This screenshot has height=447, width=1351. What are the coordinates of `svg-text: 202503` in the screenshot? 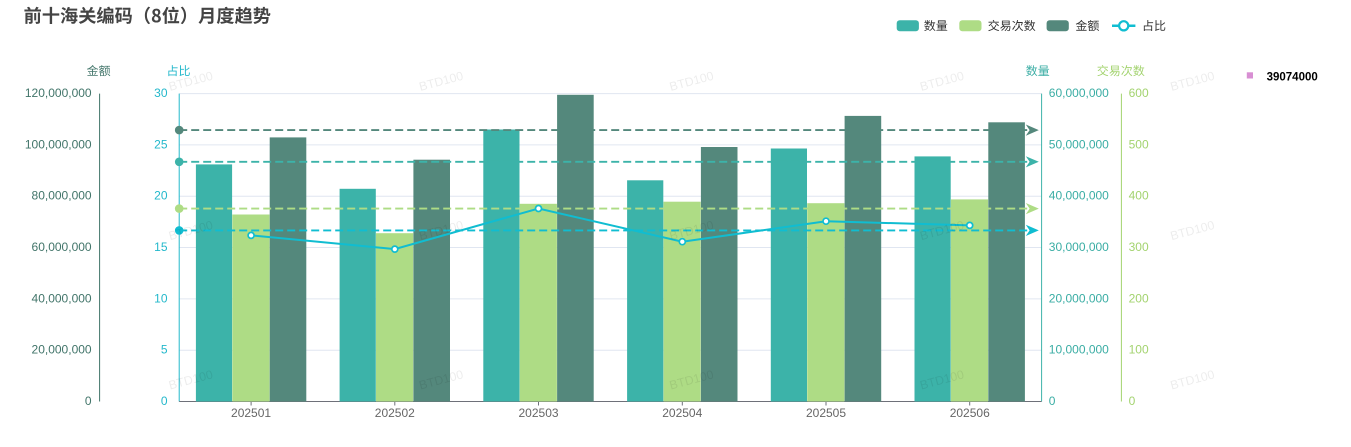 It's located at (539, 413).